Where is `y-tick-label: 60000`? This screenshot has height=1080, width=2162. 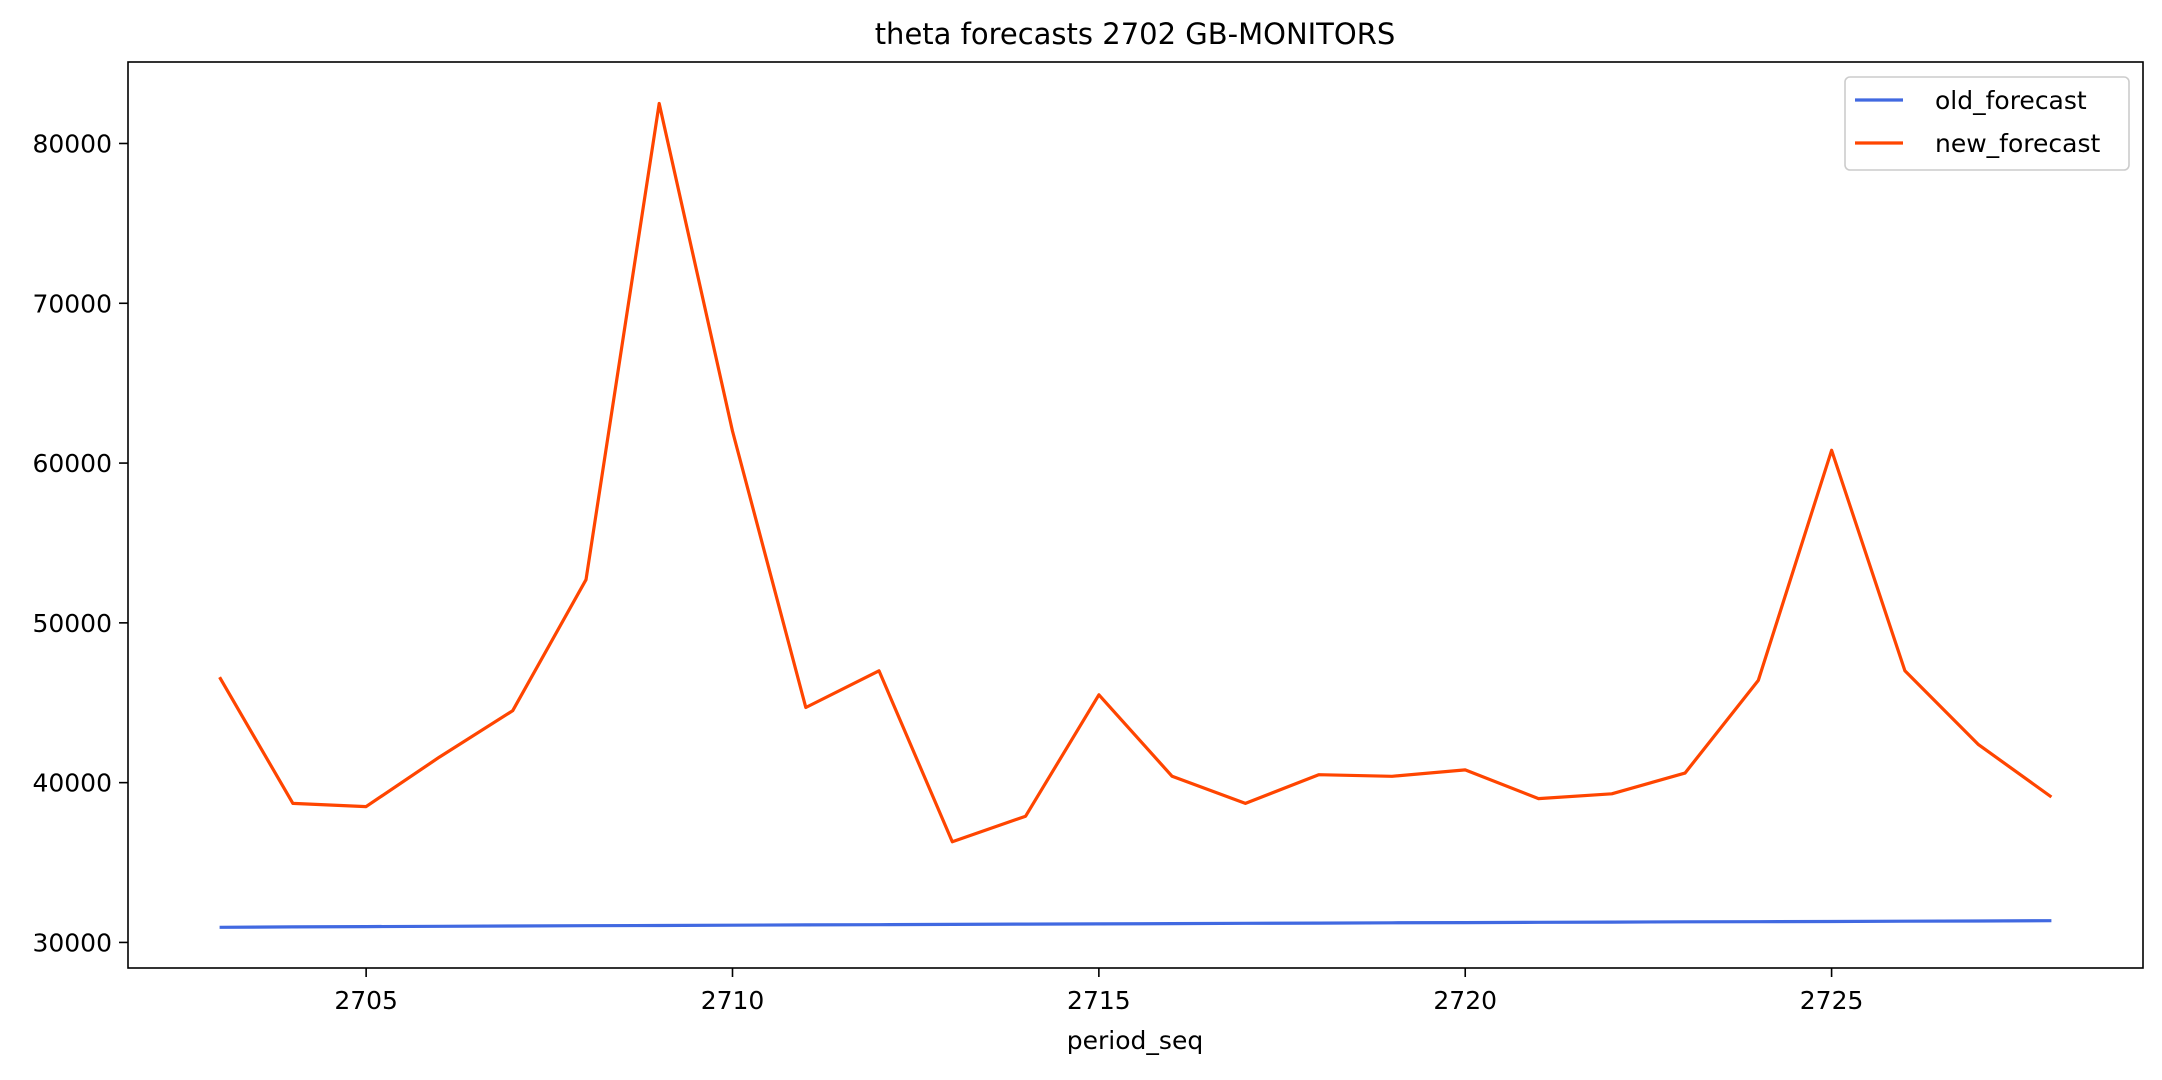
y-tick-label: 60000 is located at coordinates (72, 463).